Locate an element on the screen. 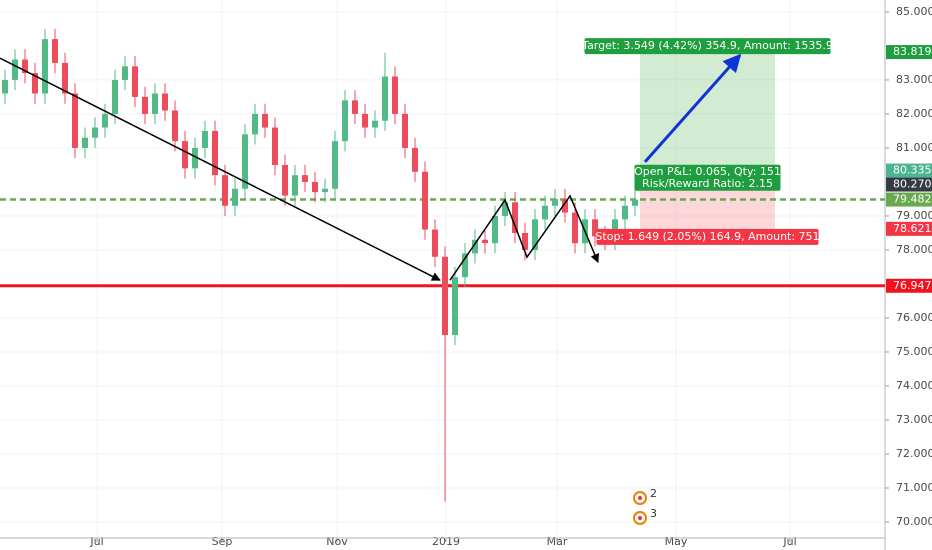 The width and height of the screenshot is (932, 550). y-tick-label: 82.000 is located at coordinates (914, 113).